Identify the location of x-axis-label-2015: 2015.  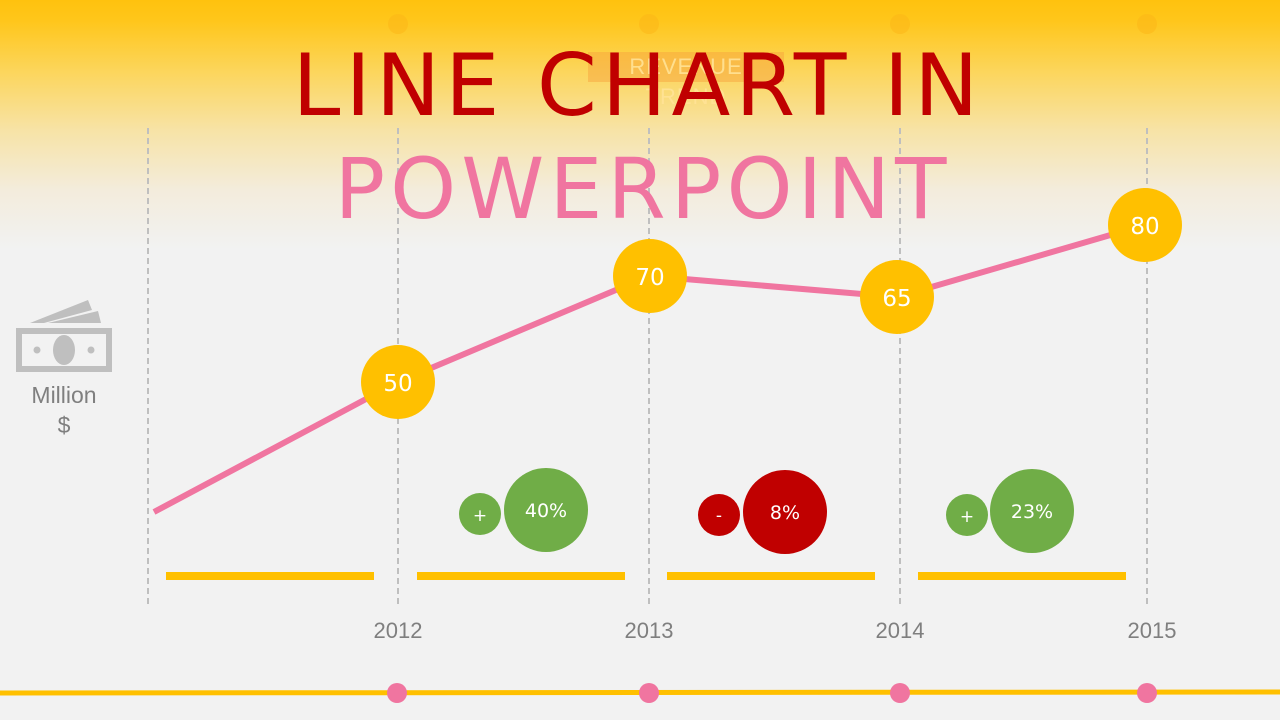
(1152, 630).